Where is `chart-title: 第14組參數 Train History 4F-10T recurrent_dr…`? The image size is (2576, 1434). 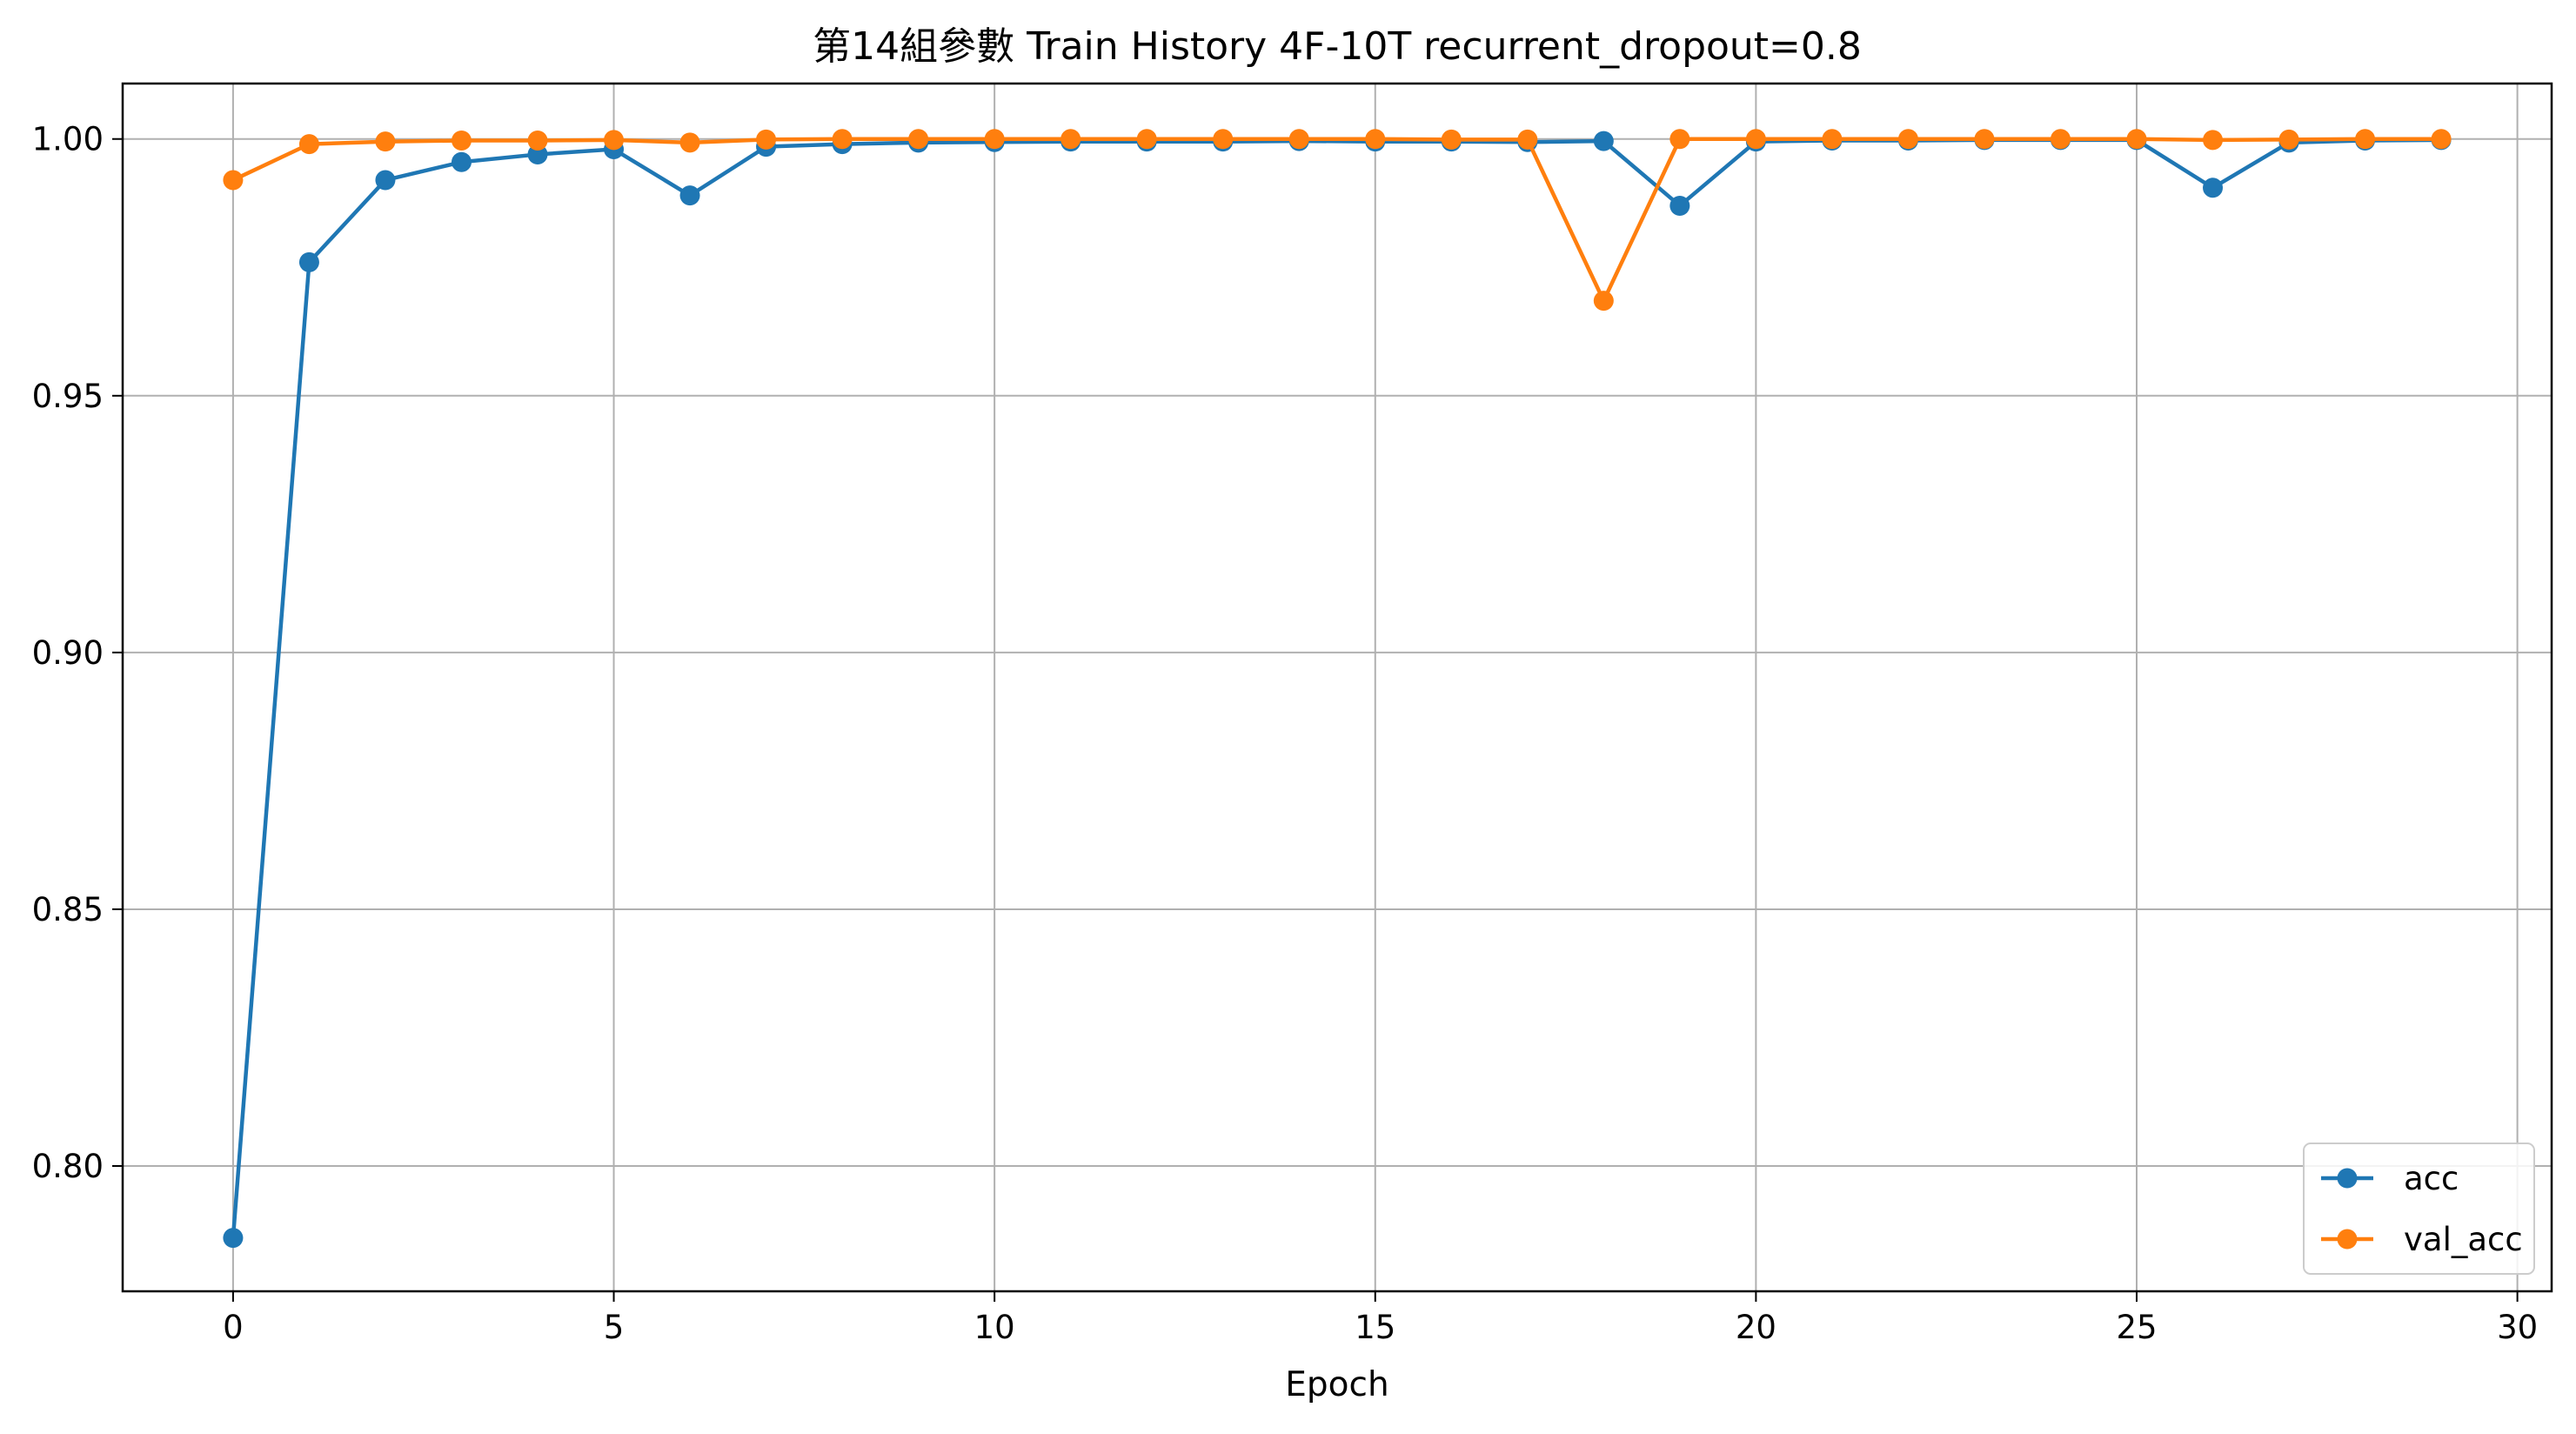 chart-title: 第14組參數 Train History 4F-10T recurrent_dr… is located at coordinates (1337, 46).